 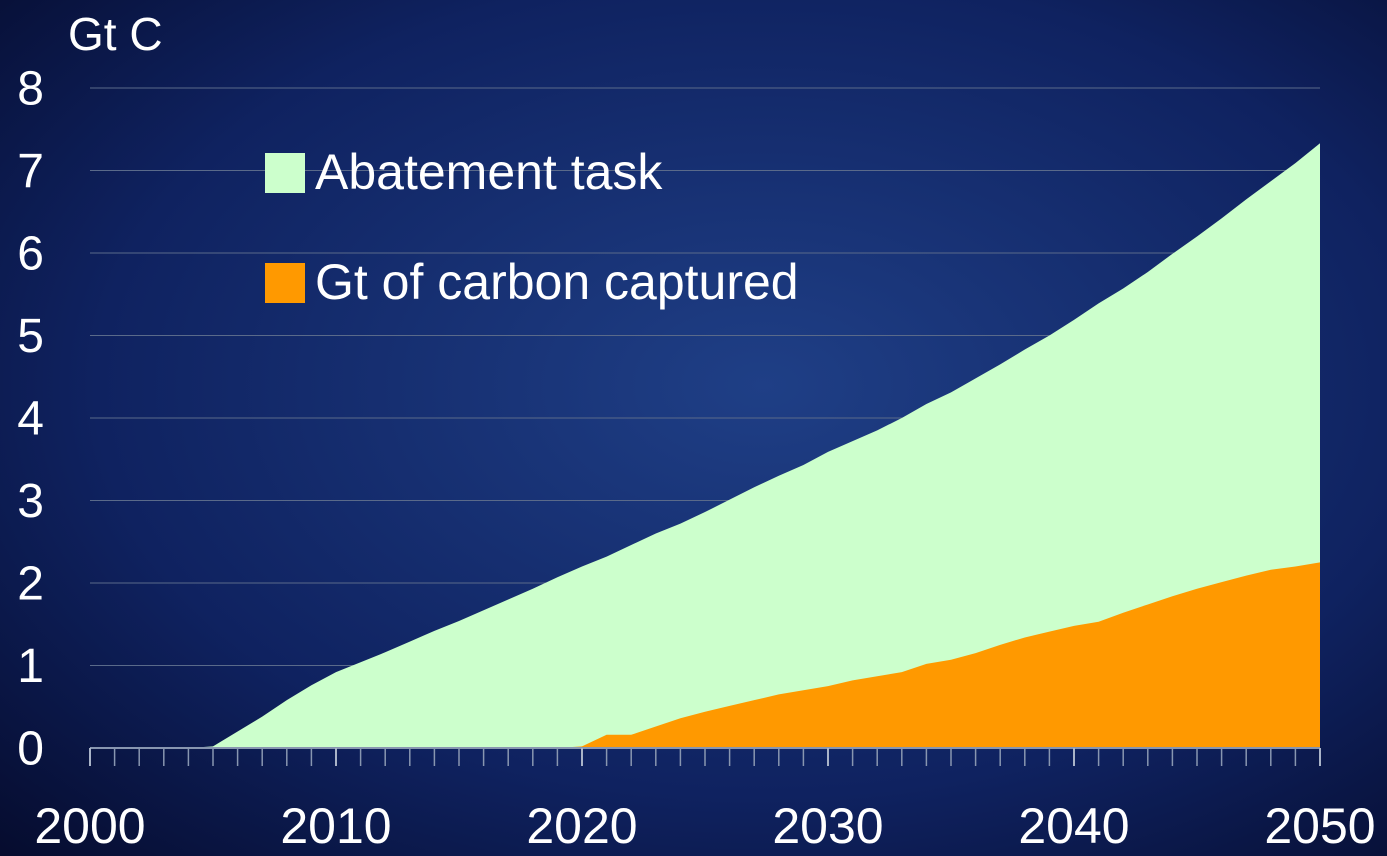 What do you see at coordinates (30, 749) in the screenshot?
I see `y-tick-label: 0` at bounding box center [30, 749].